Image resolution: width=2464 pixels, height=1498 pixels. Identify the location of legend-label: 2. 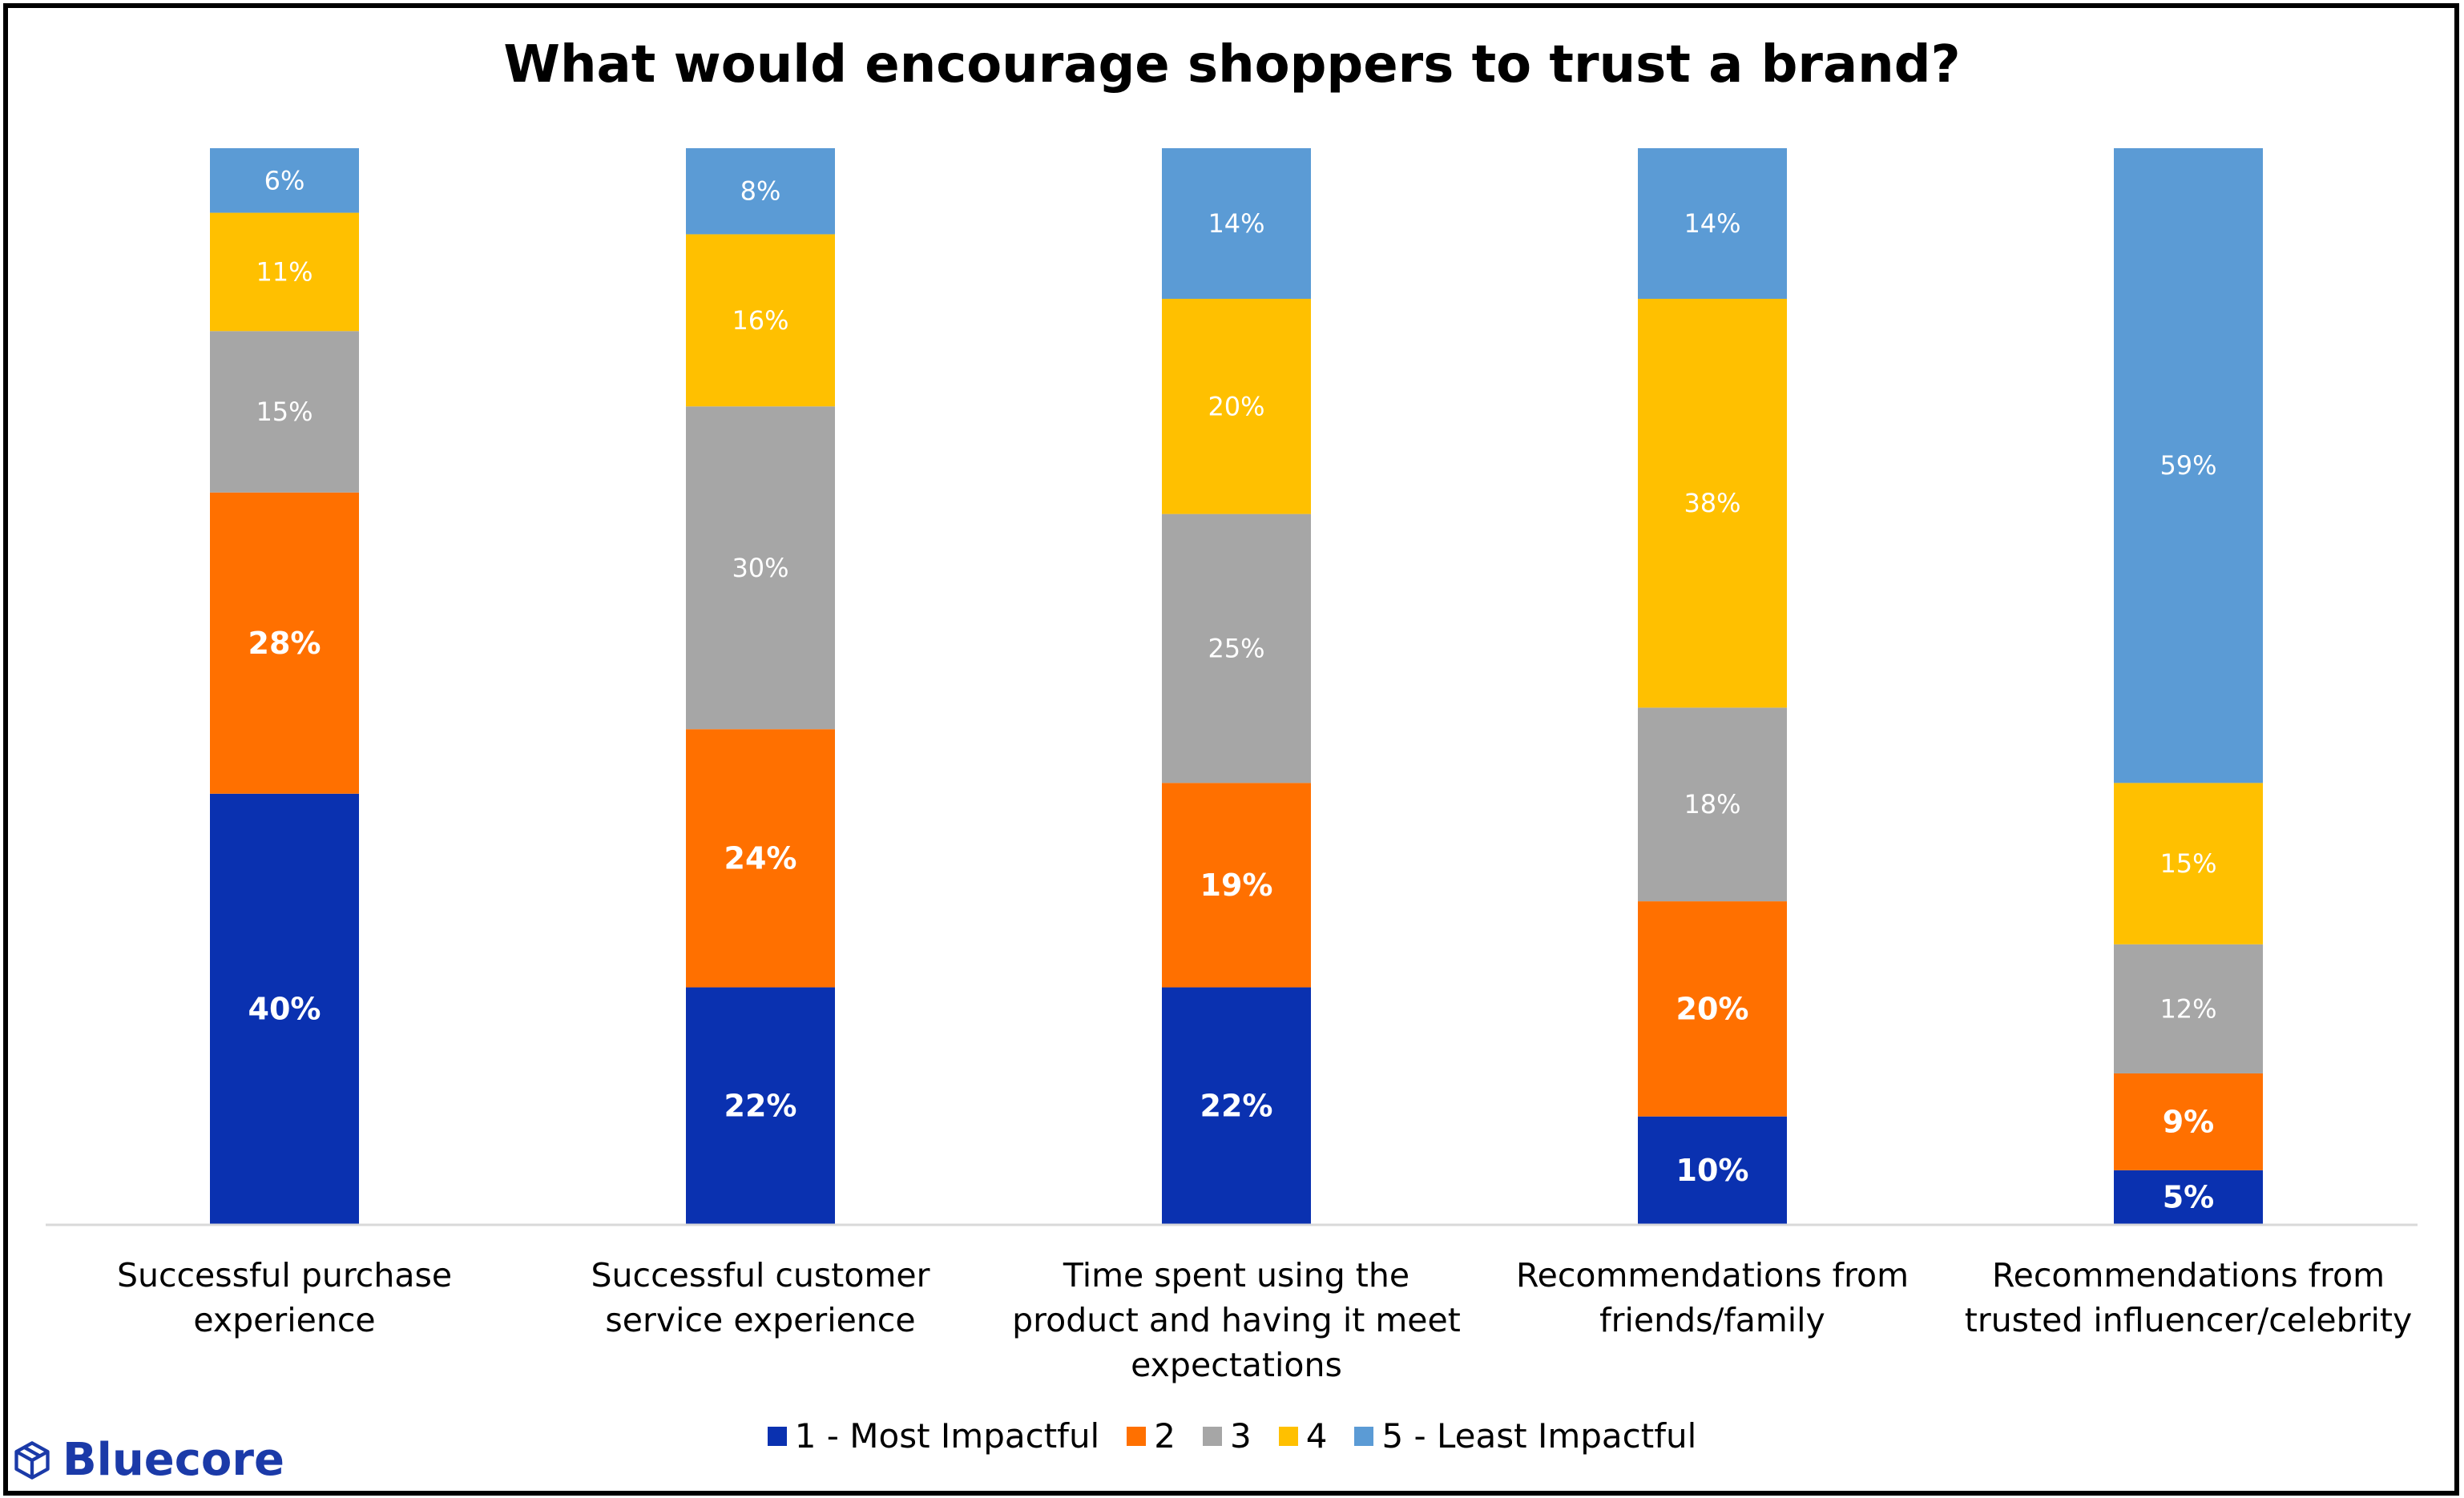
(1165, 1436).